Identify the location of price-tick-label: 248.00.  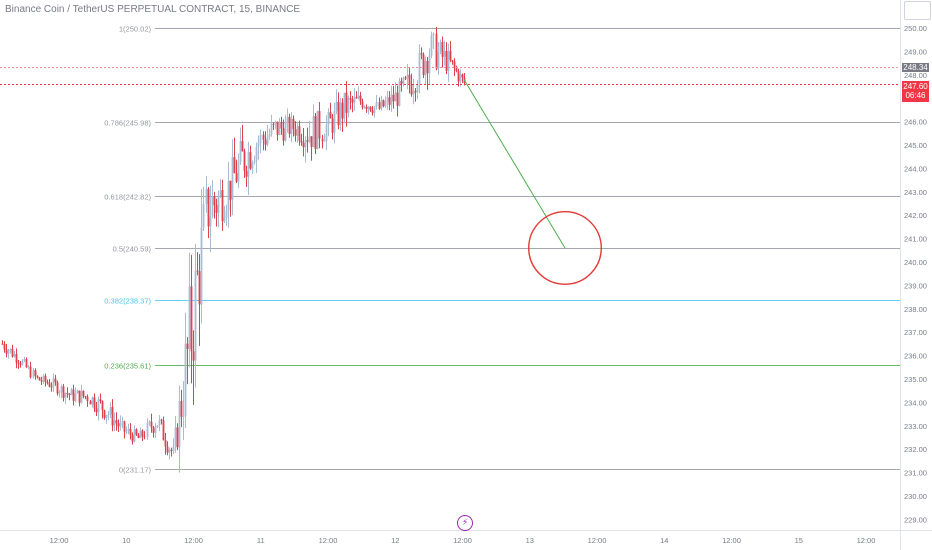
(915, 75).